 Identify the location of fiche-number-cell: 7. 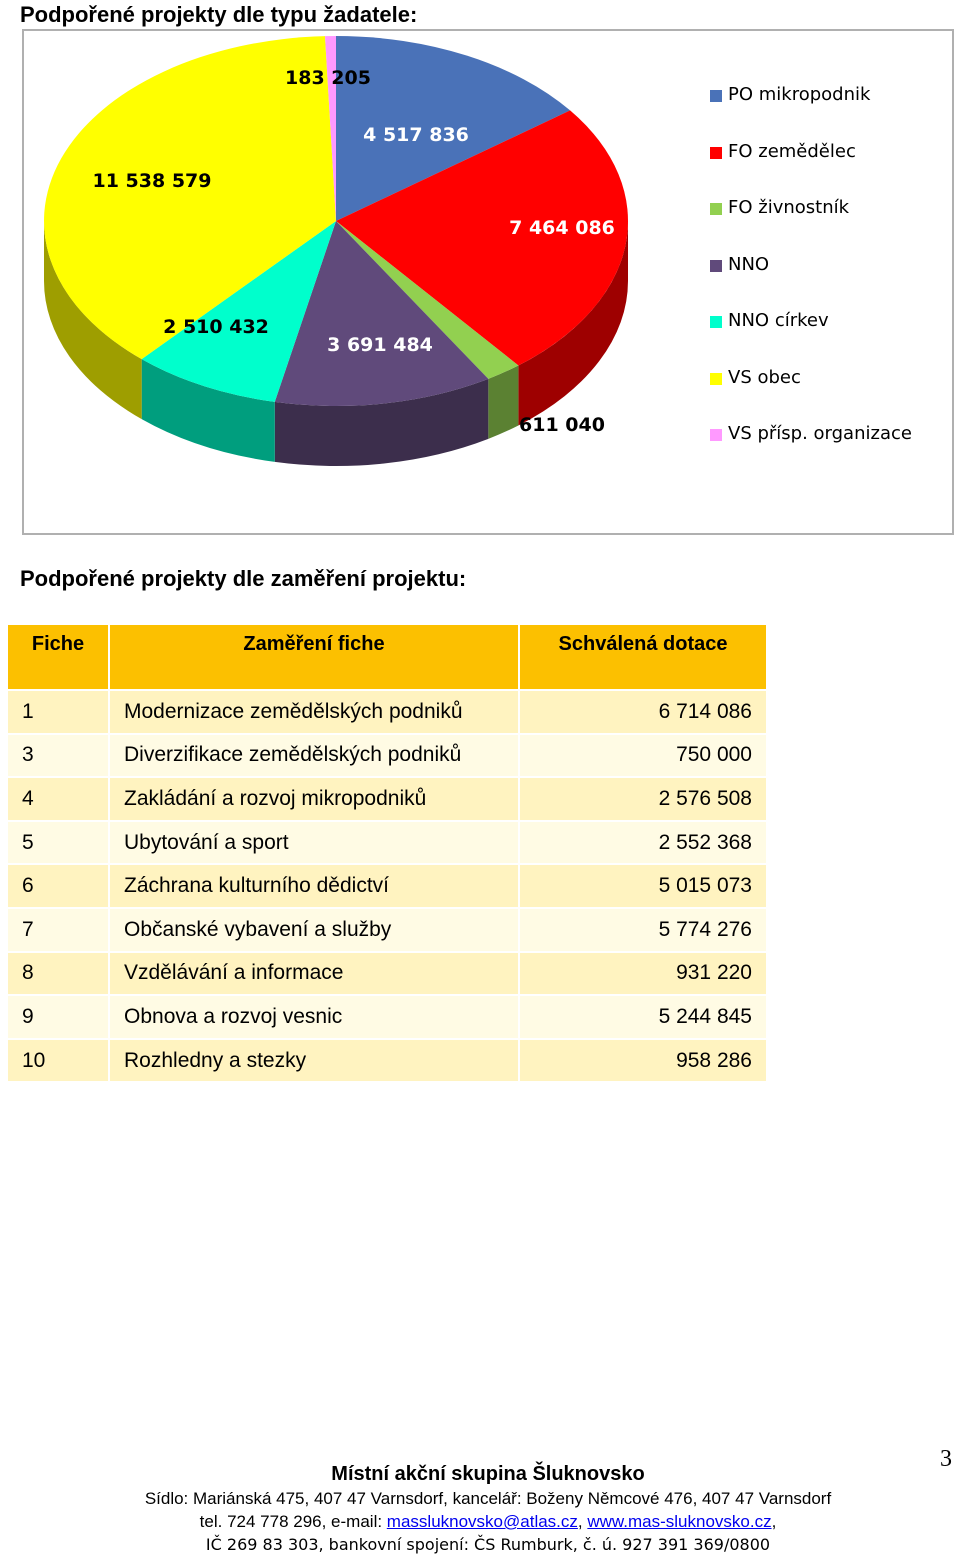
(58, 929).